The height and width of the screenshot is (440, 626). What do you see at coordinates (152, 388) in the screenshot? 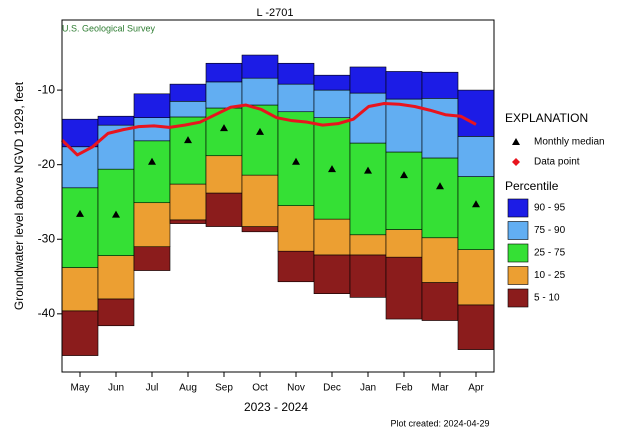
I see `x-tick-label: Jul` at bounding box center [152, 388].